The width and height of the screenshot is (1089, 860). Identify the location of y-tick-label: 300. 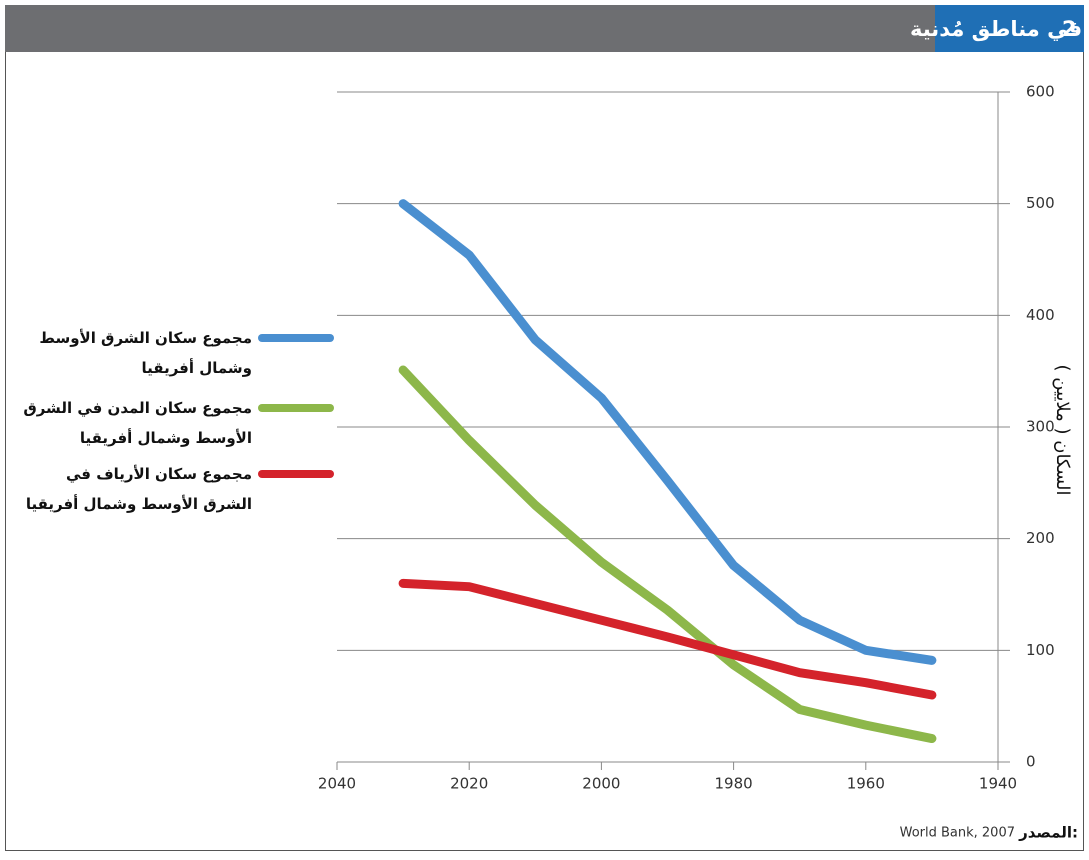
(1040, 427).